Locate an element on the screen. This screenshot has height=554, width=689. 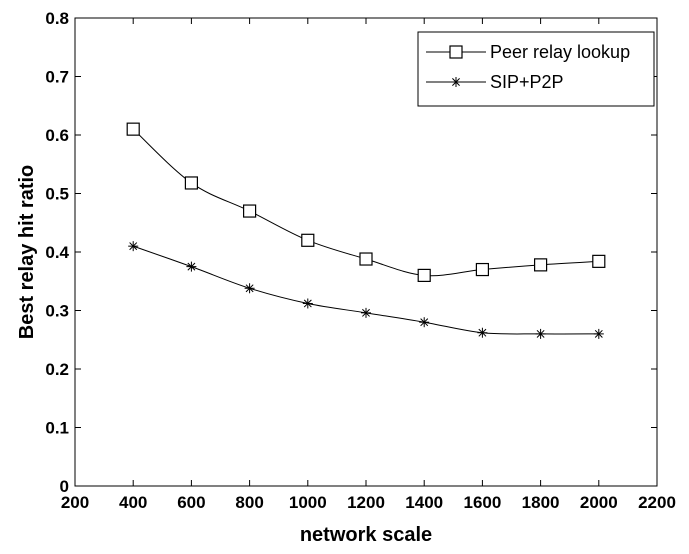
legend-label: SIP+P2P is located at coordinates (527, 82).